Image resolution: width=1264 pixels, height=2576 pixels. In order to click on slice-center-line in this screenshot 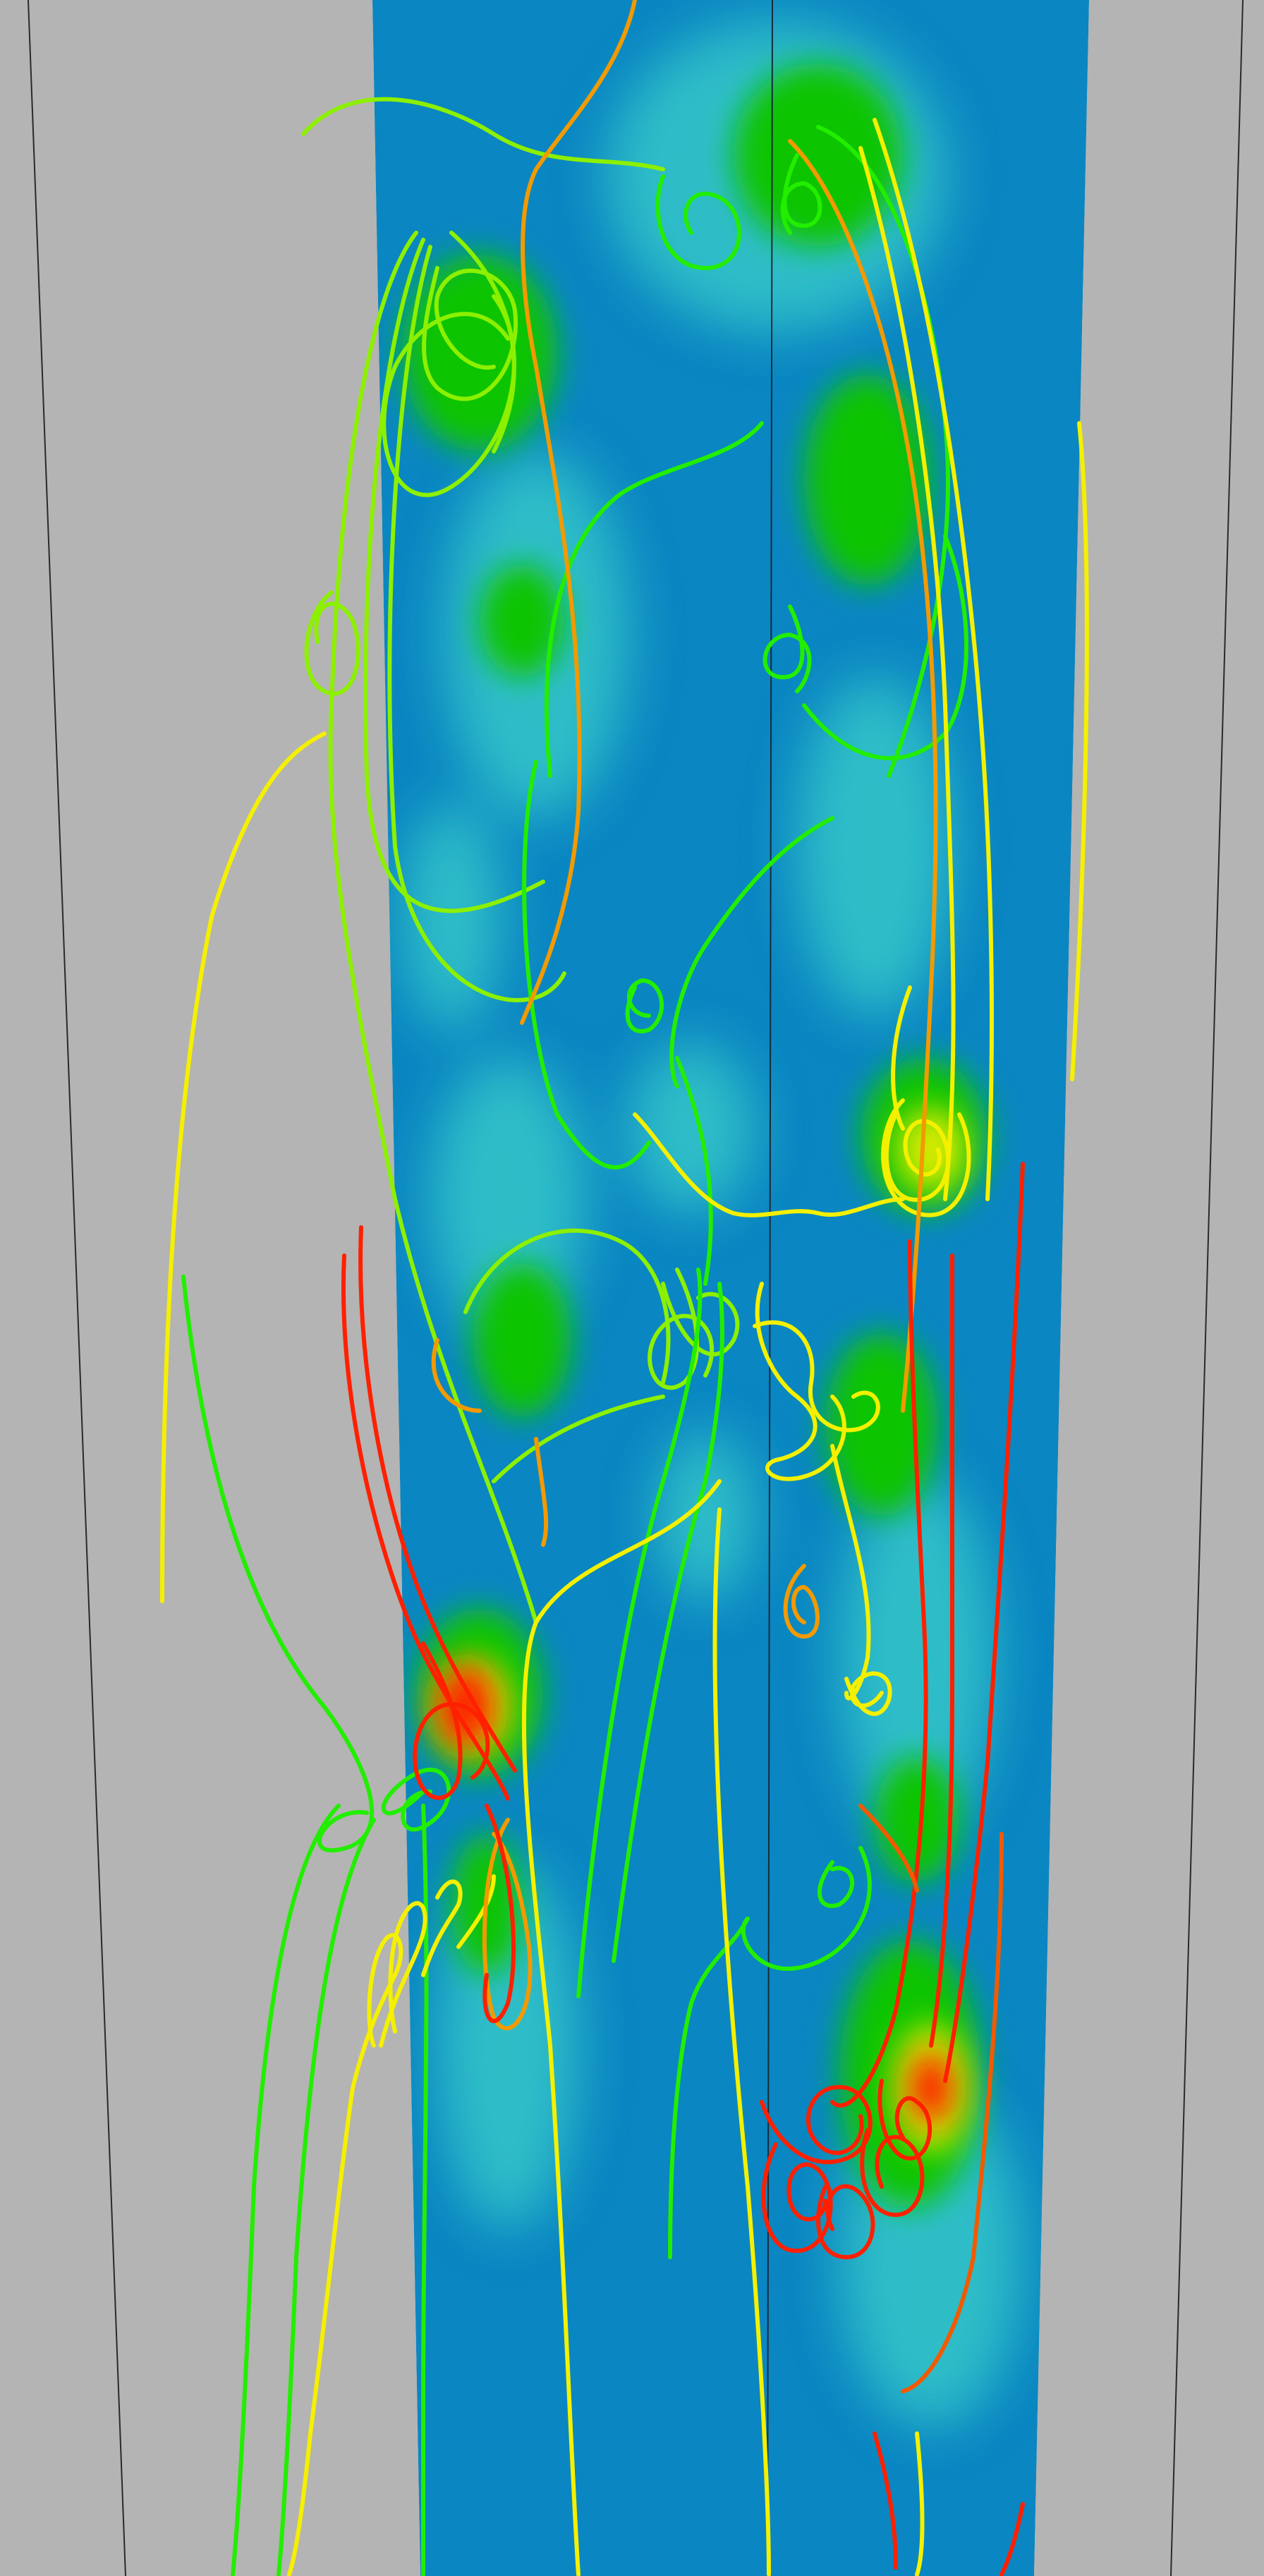, I will do `click(770, 1288)`.